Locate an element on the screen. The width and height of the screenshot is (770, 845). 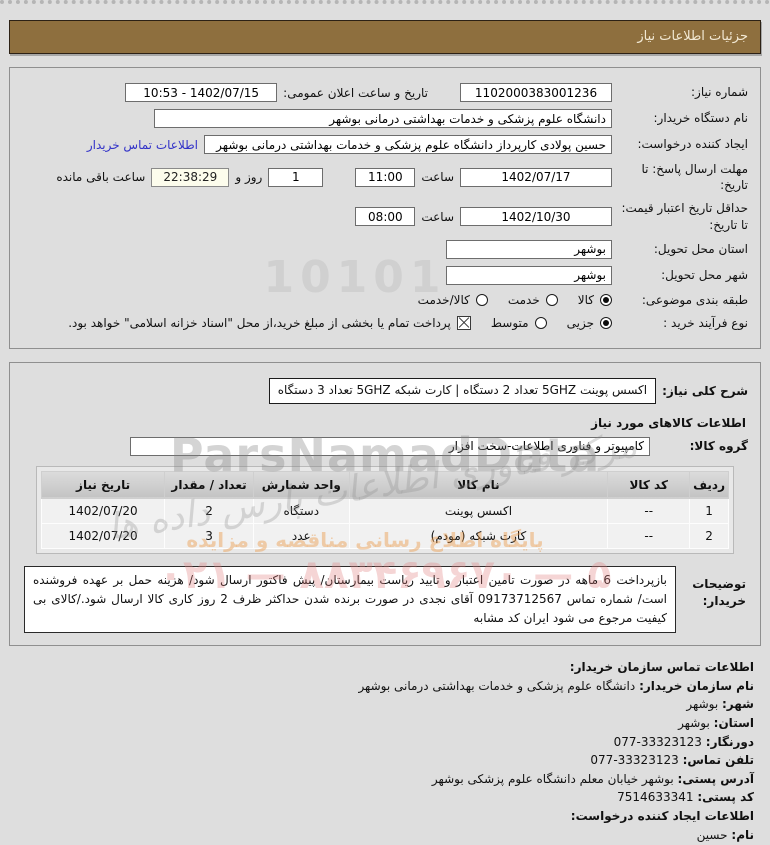
announce-label: تاریخ و ساعت اعلان عمومی: is located at coordinates (355, 92).